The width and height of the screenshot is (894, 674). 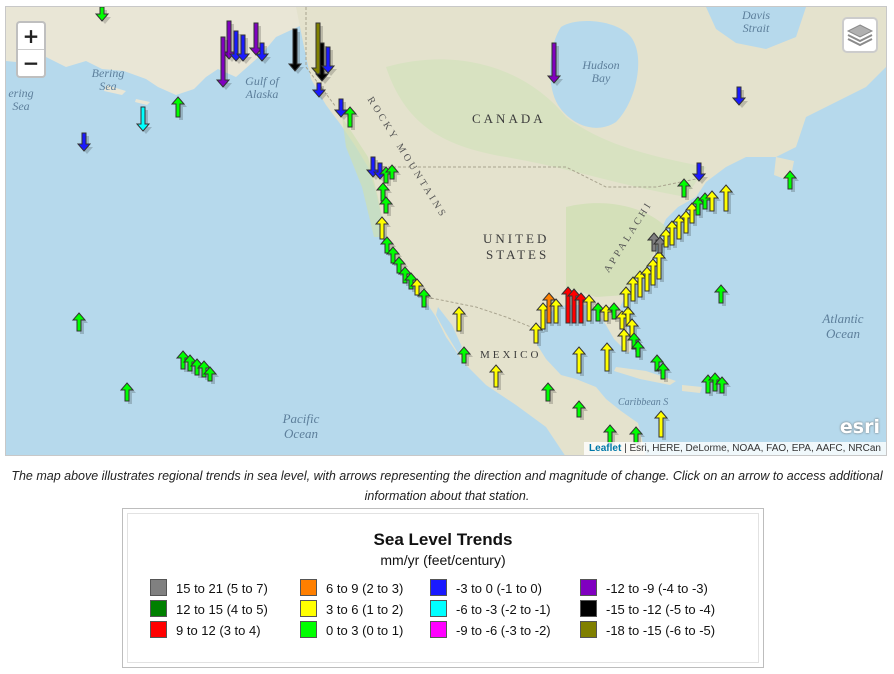 I want to click on border-alaska, so click(x=321, y=57).